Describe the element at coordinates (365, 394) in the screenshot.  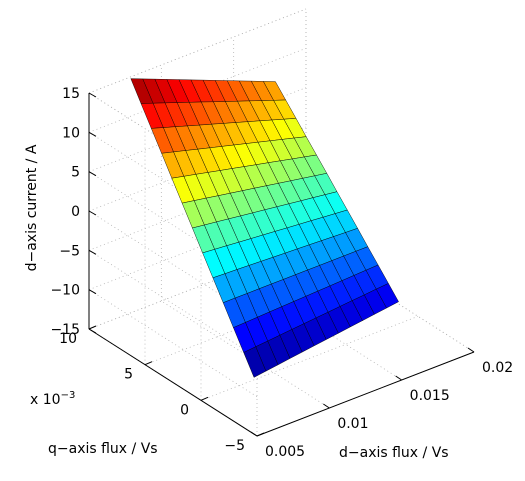
I see `x-axis-line` at that location.